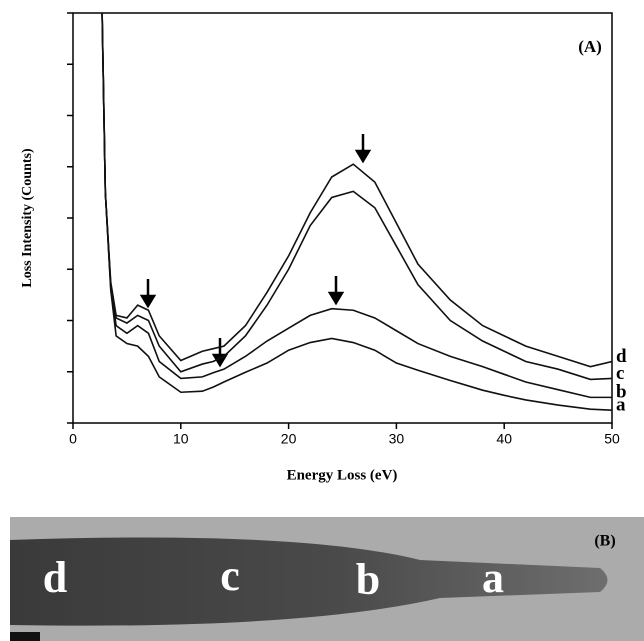 The width and height of the screenshot is (644, 641). Describe the element at coordinates (342, 475) in the screenshot. I see `x-axis-label: Energy Loss (eV)` at that location.